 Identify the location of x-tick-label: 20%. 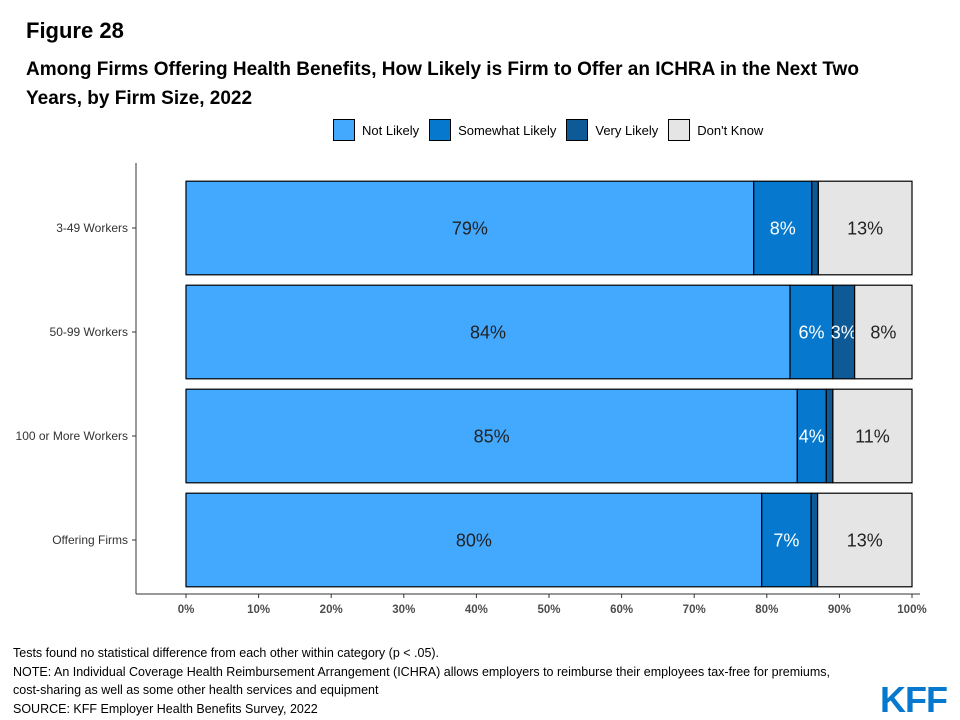
(331, 610).